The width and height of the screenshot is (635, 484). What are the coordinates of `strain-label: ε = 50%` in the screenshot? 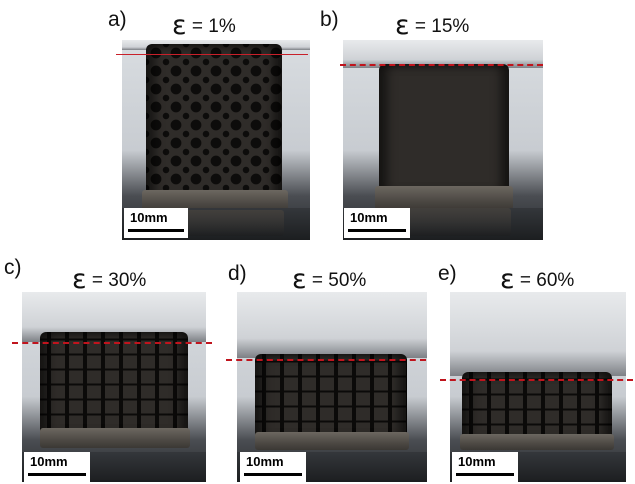 It's located at (329, 279).